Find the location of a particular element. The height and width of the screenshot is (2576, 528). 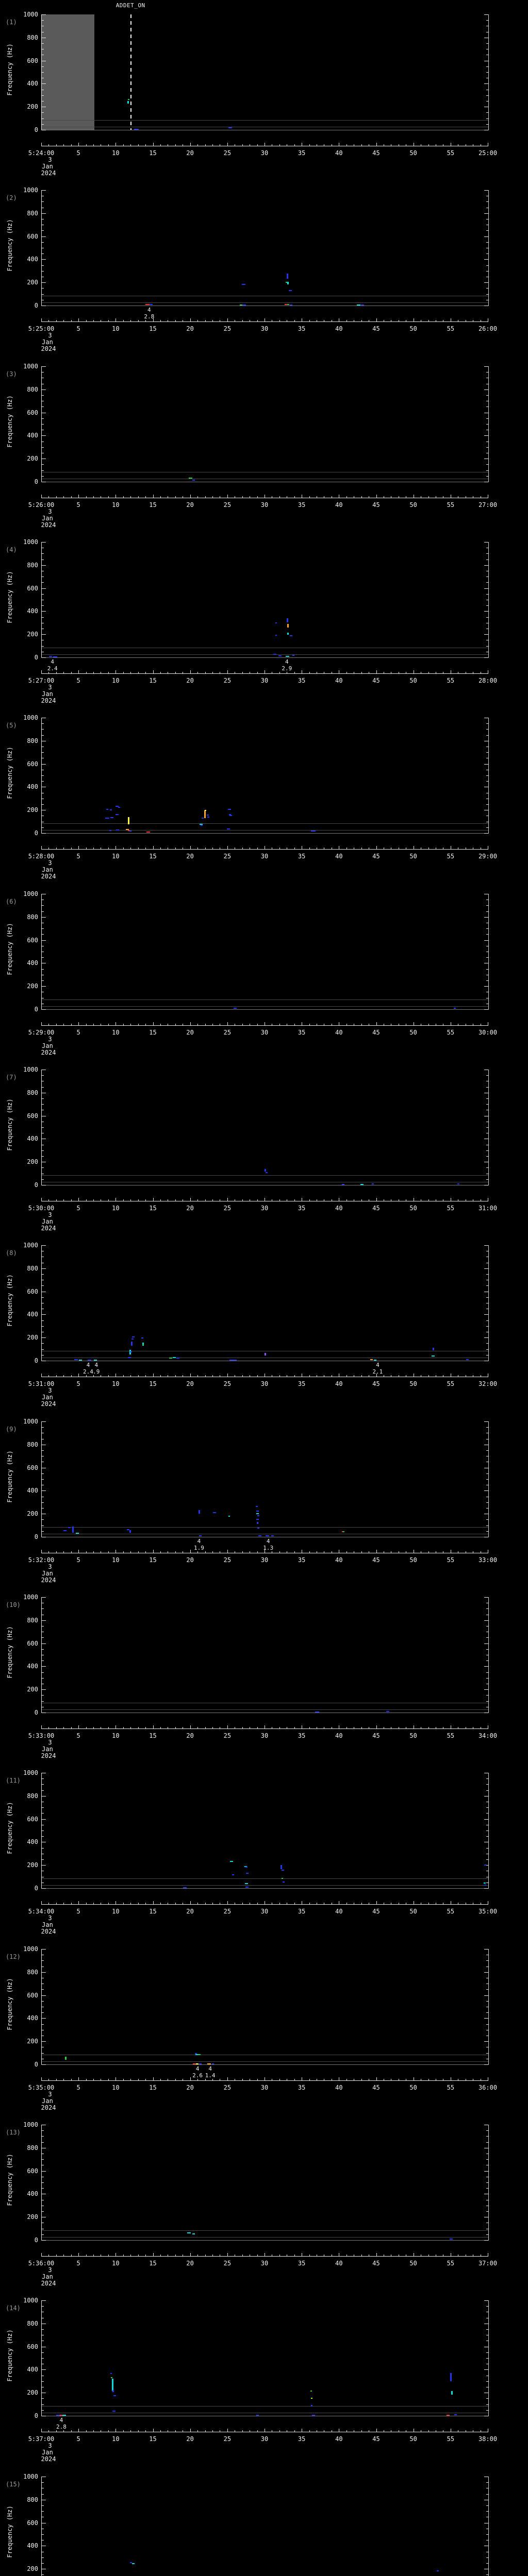

x-tick-label: 30 is located at coordinates (264, 505).